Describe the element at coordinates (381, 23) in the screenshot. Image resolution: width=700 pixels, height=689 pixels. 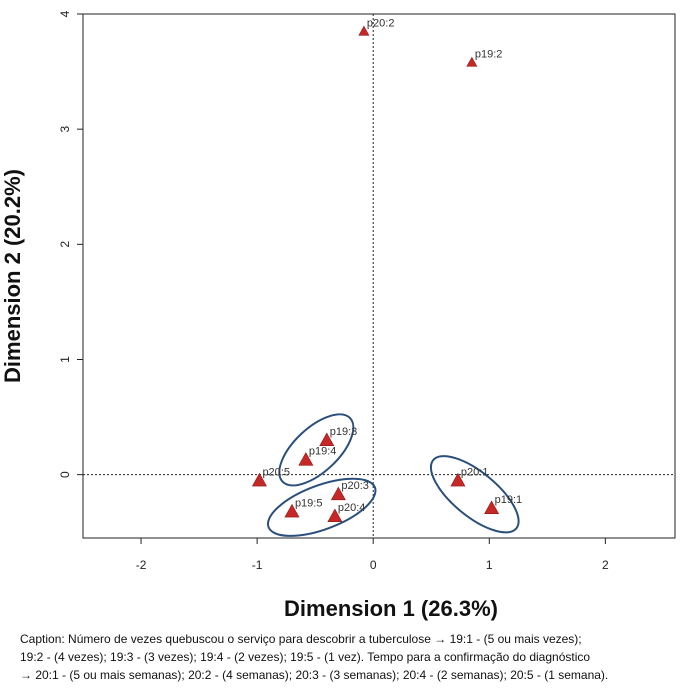
I see `data-point-label: p20:2` at that location.